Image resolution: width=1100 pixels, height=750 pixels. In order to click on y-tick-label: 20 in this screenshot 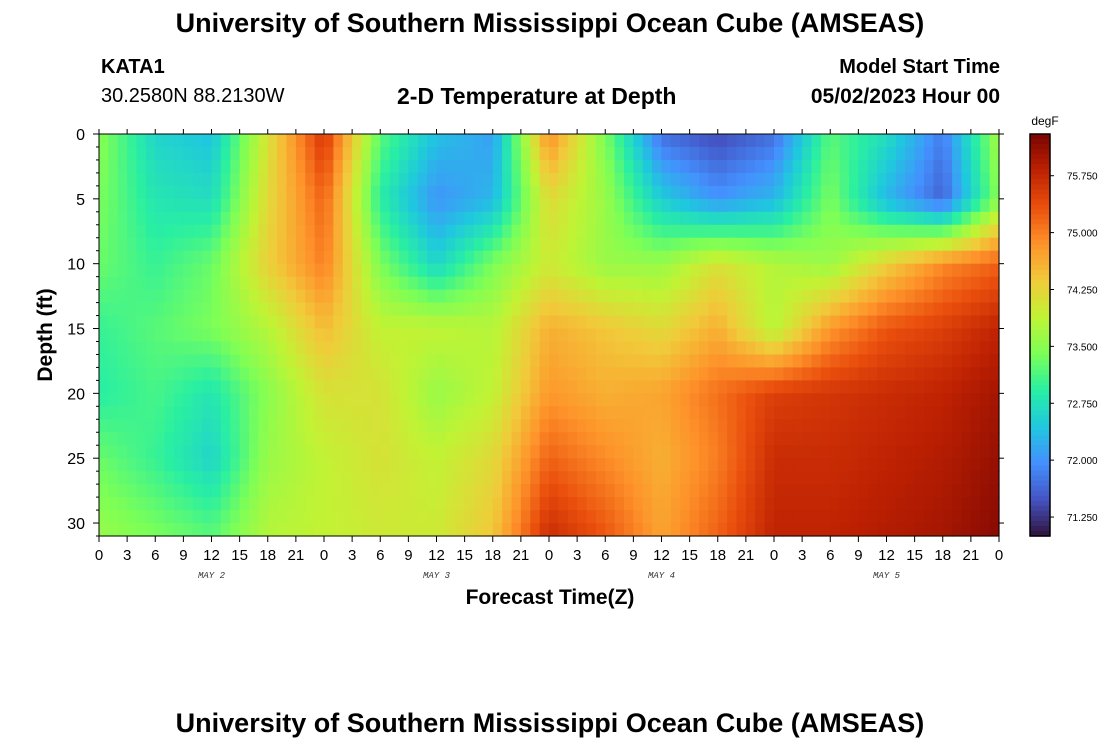, I will do `click(76, 394)`.